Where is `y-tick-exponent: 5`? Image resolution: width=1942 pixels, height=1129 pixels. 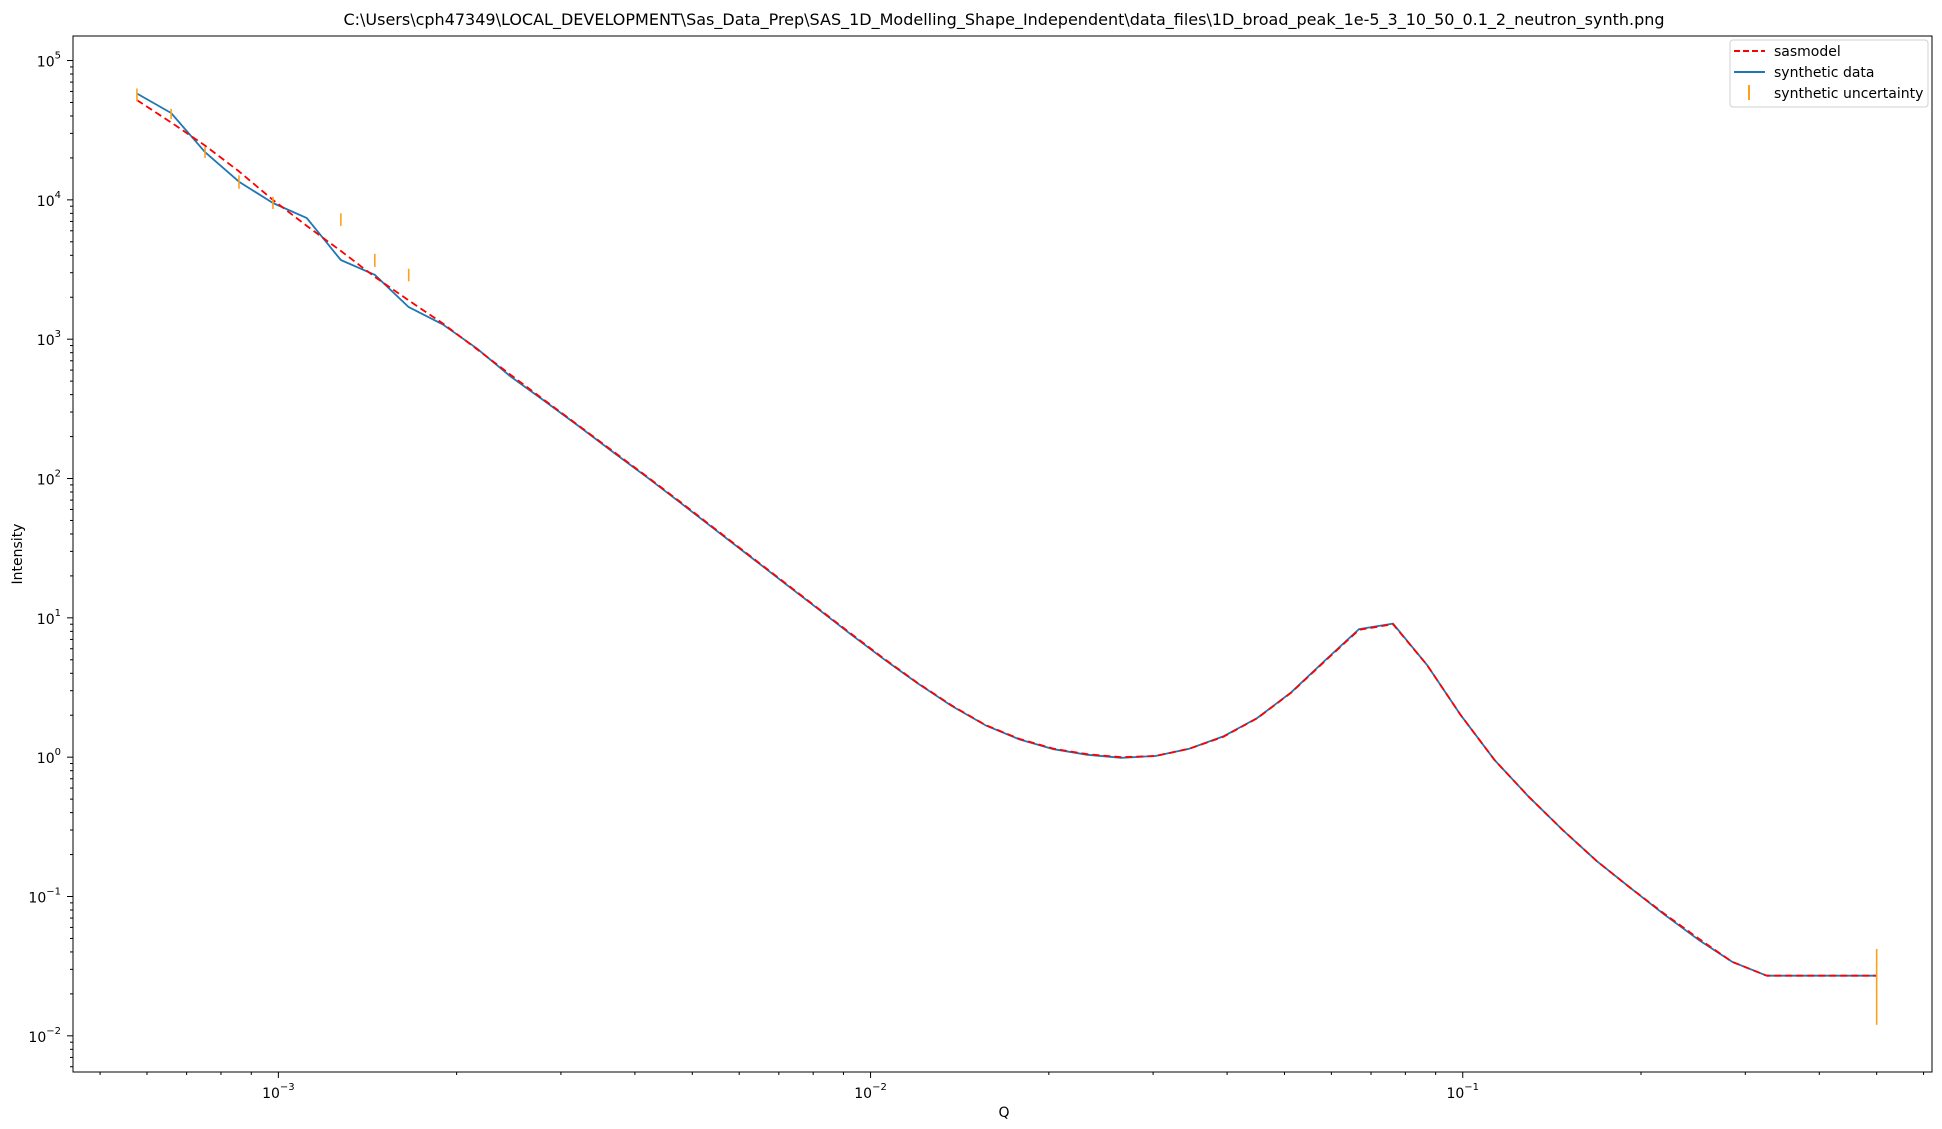
y-tick-exponent: 5 is located at coordinates (58, 56).